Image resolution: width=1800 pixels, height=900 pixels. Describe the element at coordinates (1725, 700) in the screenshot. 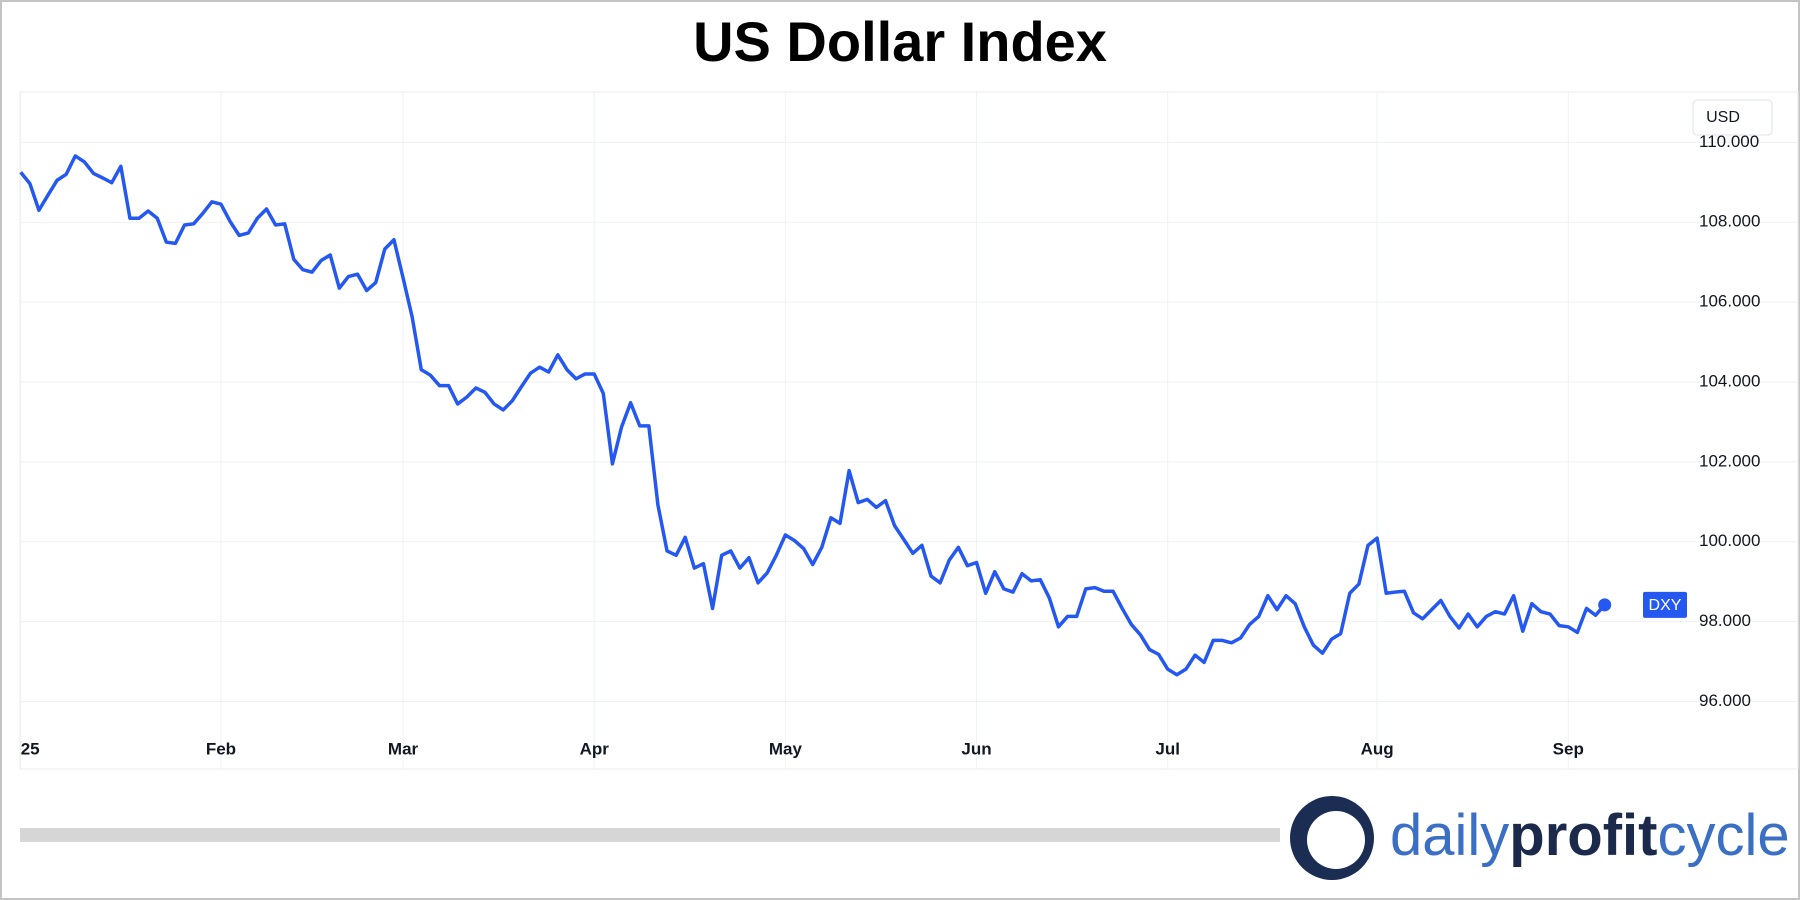

I see `y-tick-label: 96.000` at that location.